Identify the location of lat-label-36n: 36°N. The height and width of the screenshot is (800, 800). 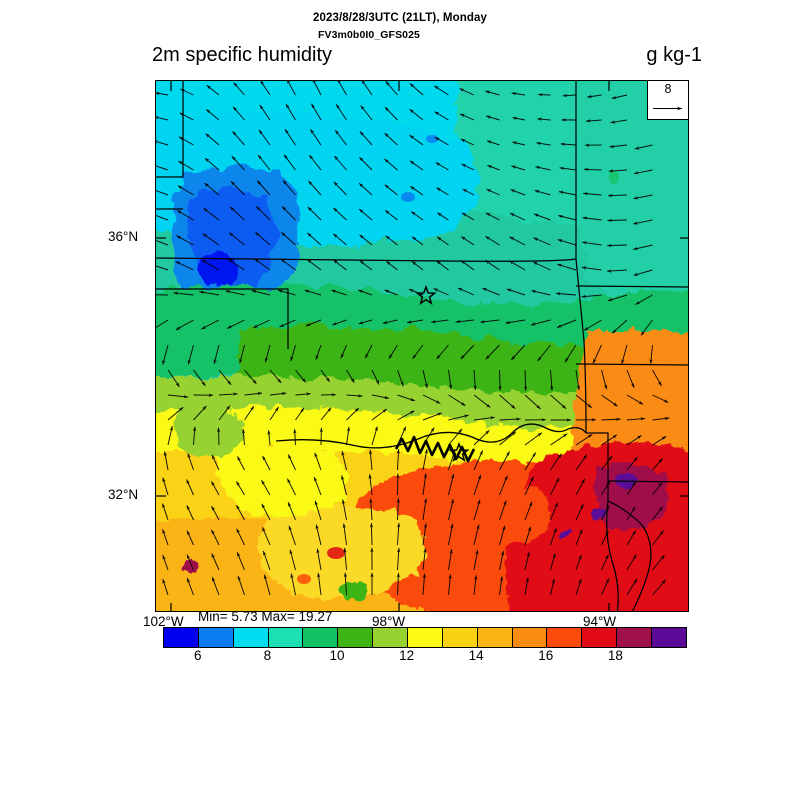
(123, 236).